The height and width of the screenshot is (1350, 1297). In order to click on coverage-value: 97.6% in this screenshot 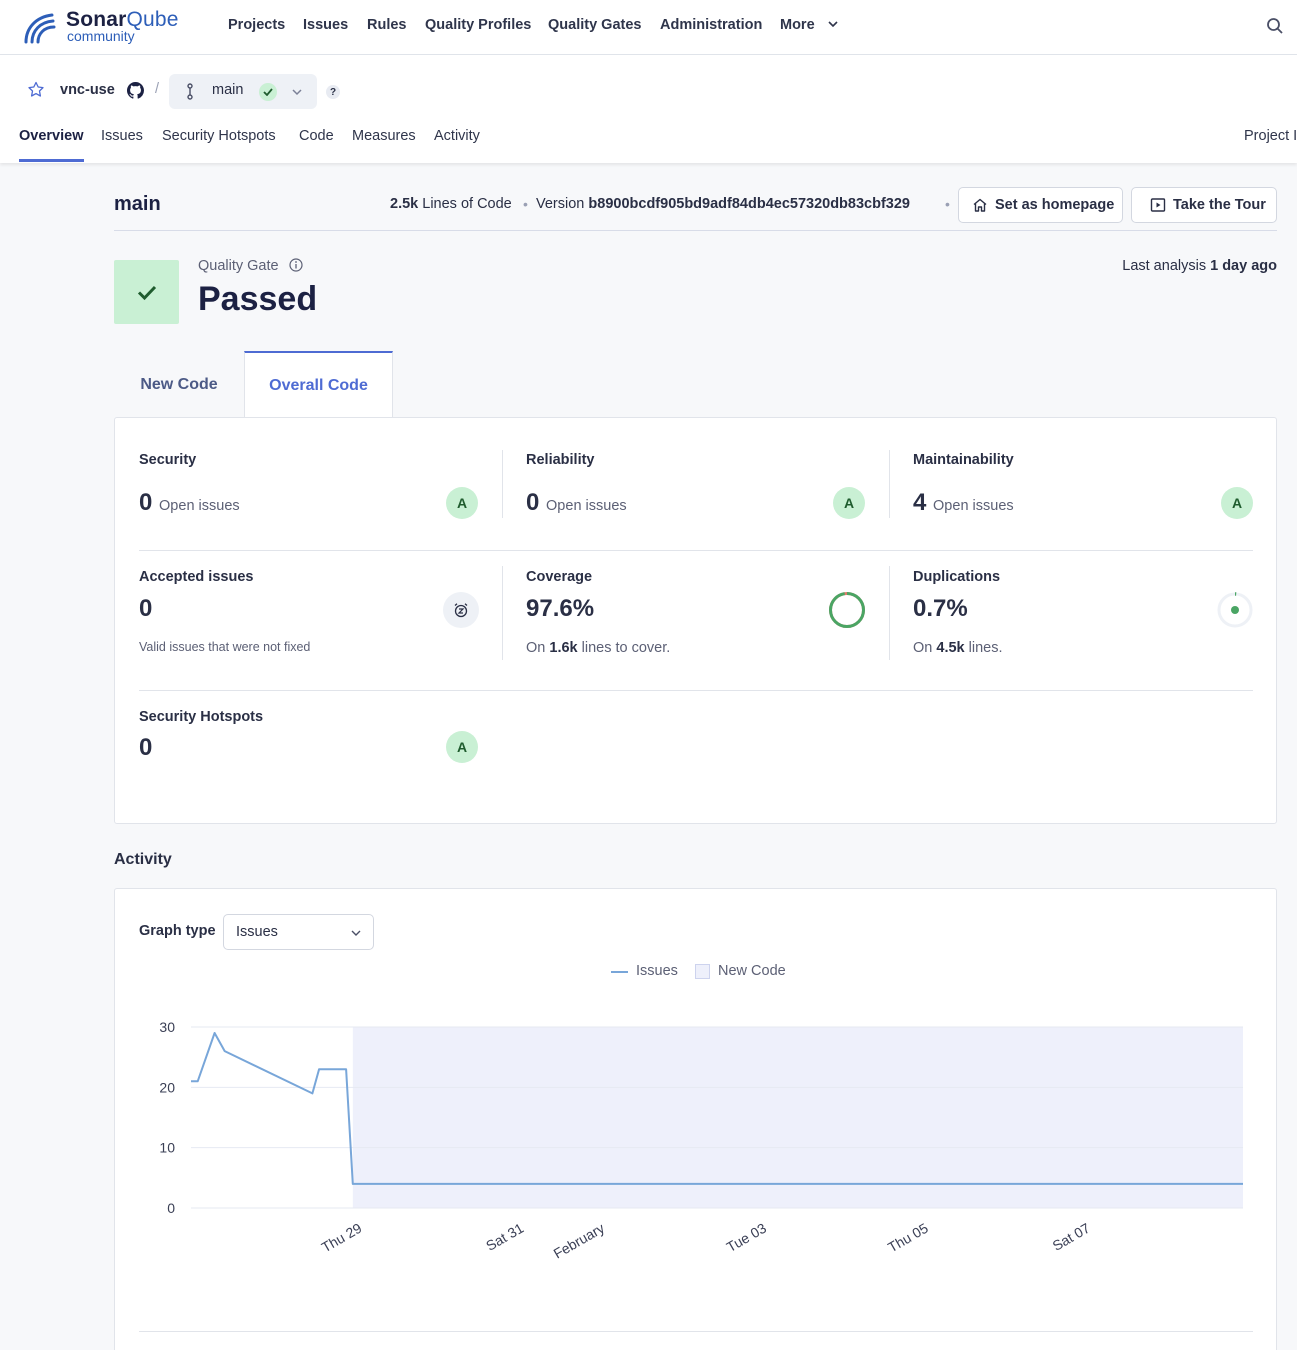, I will do `click(560, 608)`.